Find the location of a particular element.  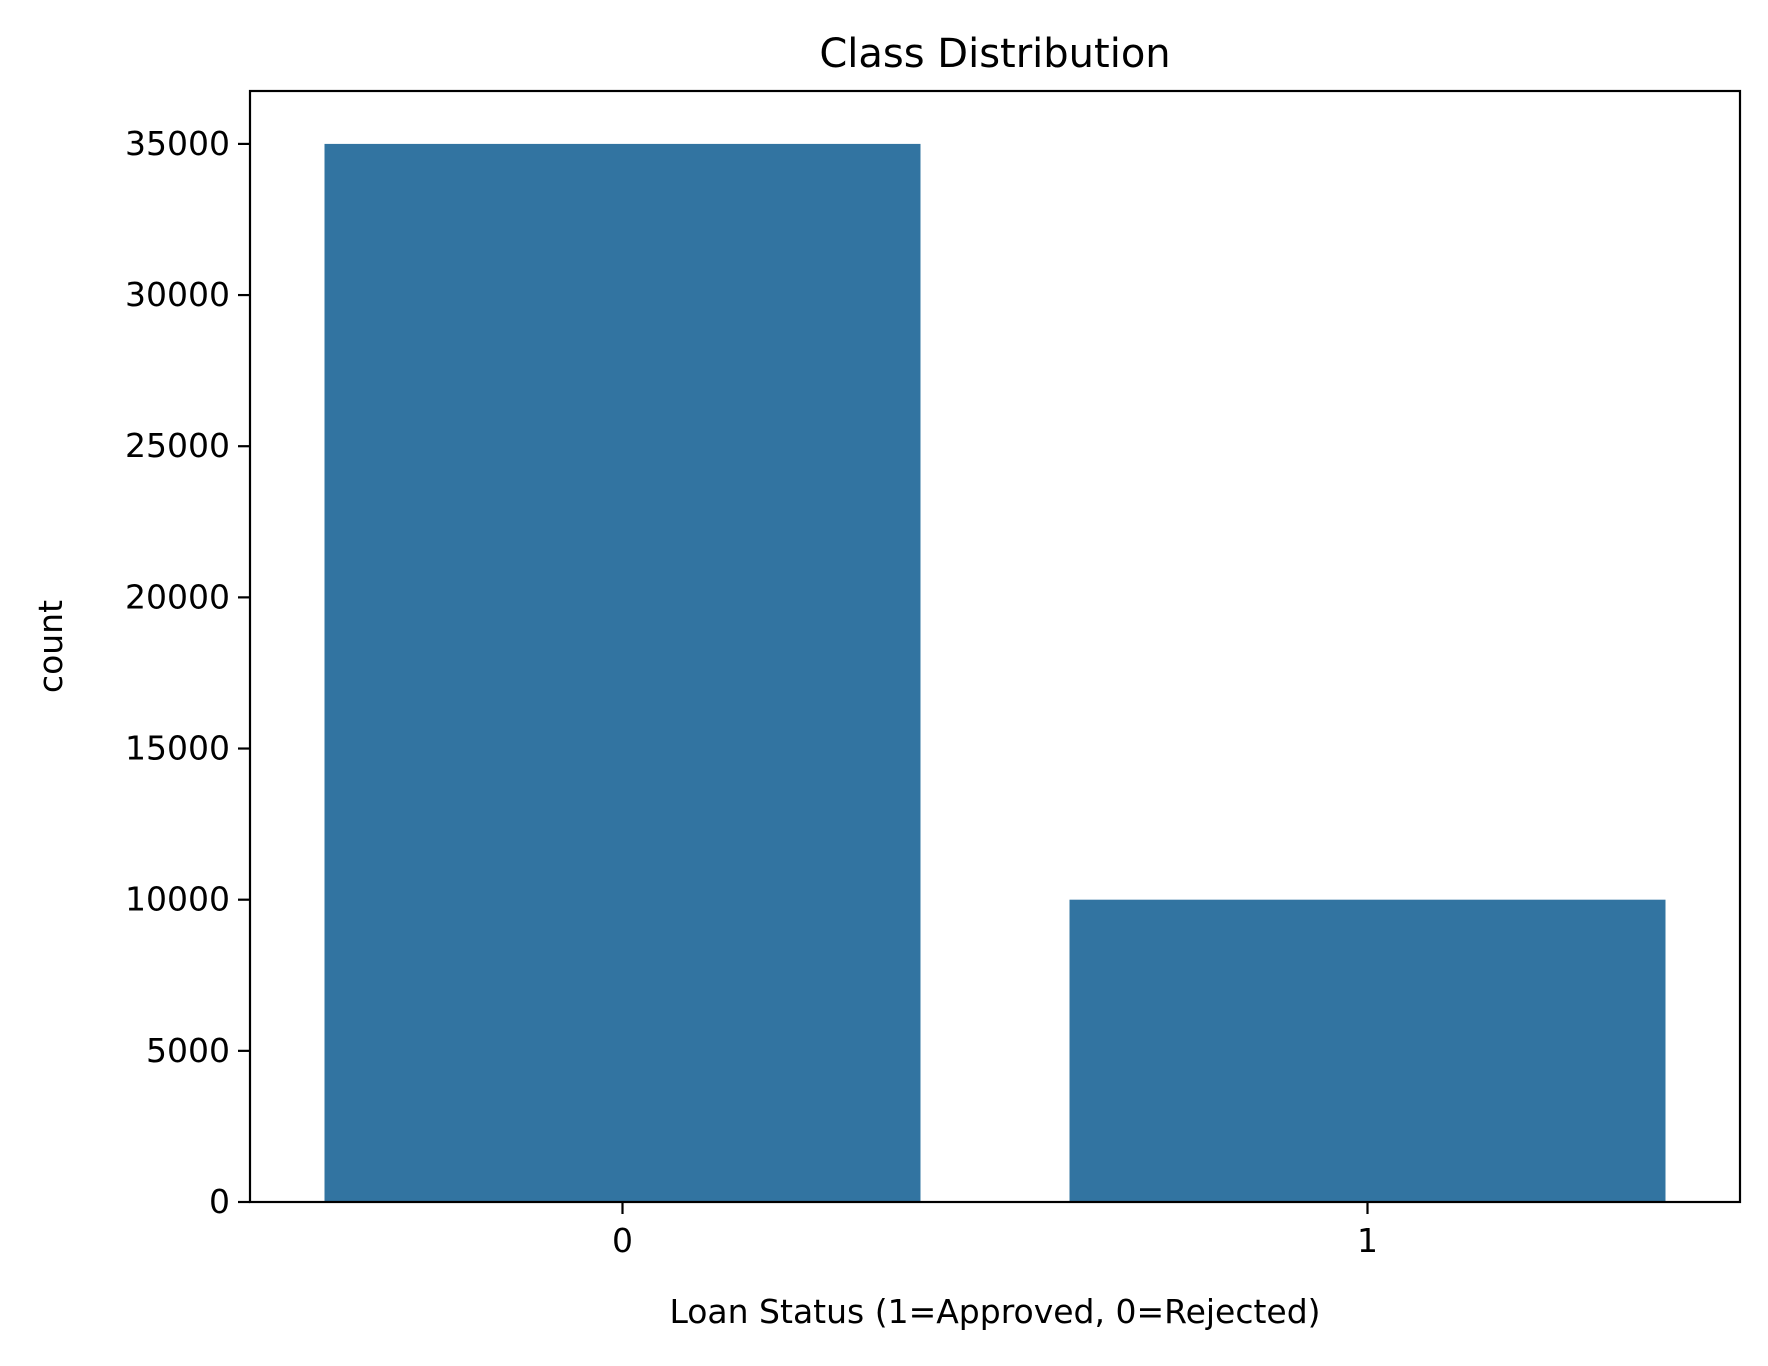

y-tick-label: 15000 is located at coordinates (177, 748).